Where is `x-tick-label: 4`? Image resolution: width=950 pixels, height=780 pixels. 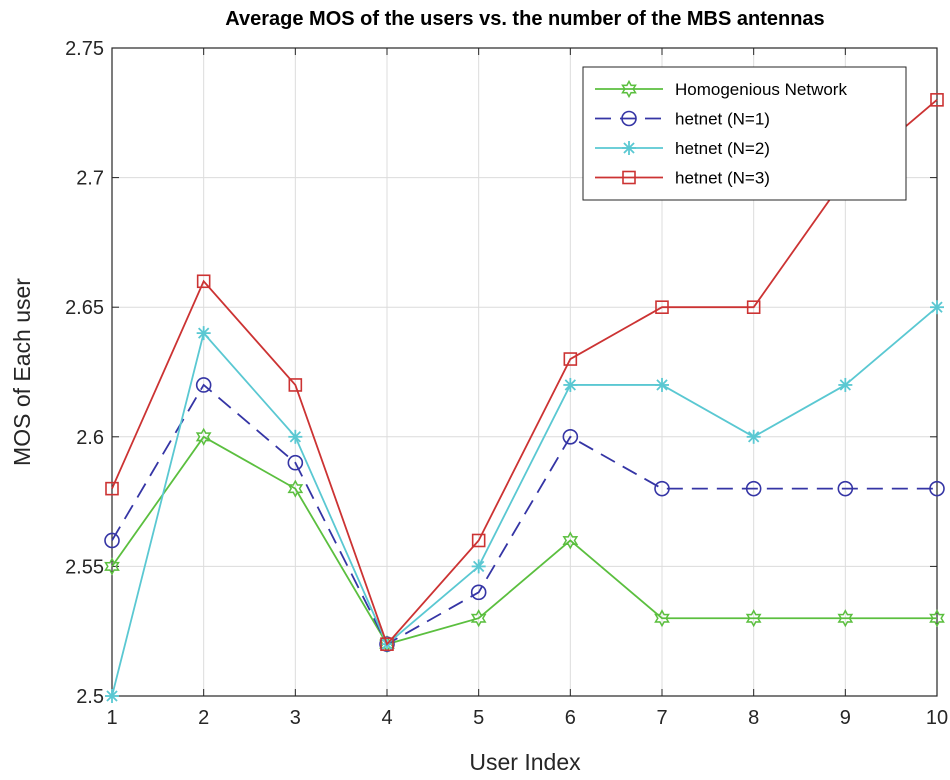
x-tick-label: 4 is located at coordinates (386, 718).